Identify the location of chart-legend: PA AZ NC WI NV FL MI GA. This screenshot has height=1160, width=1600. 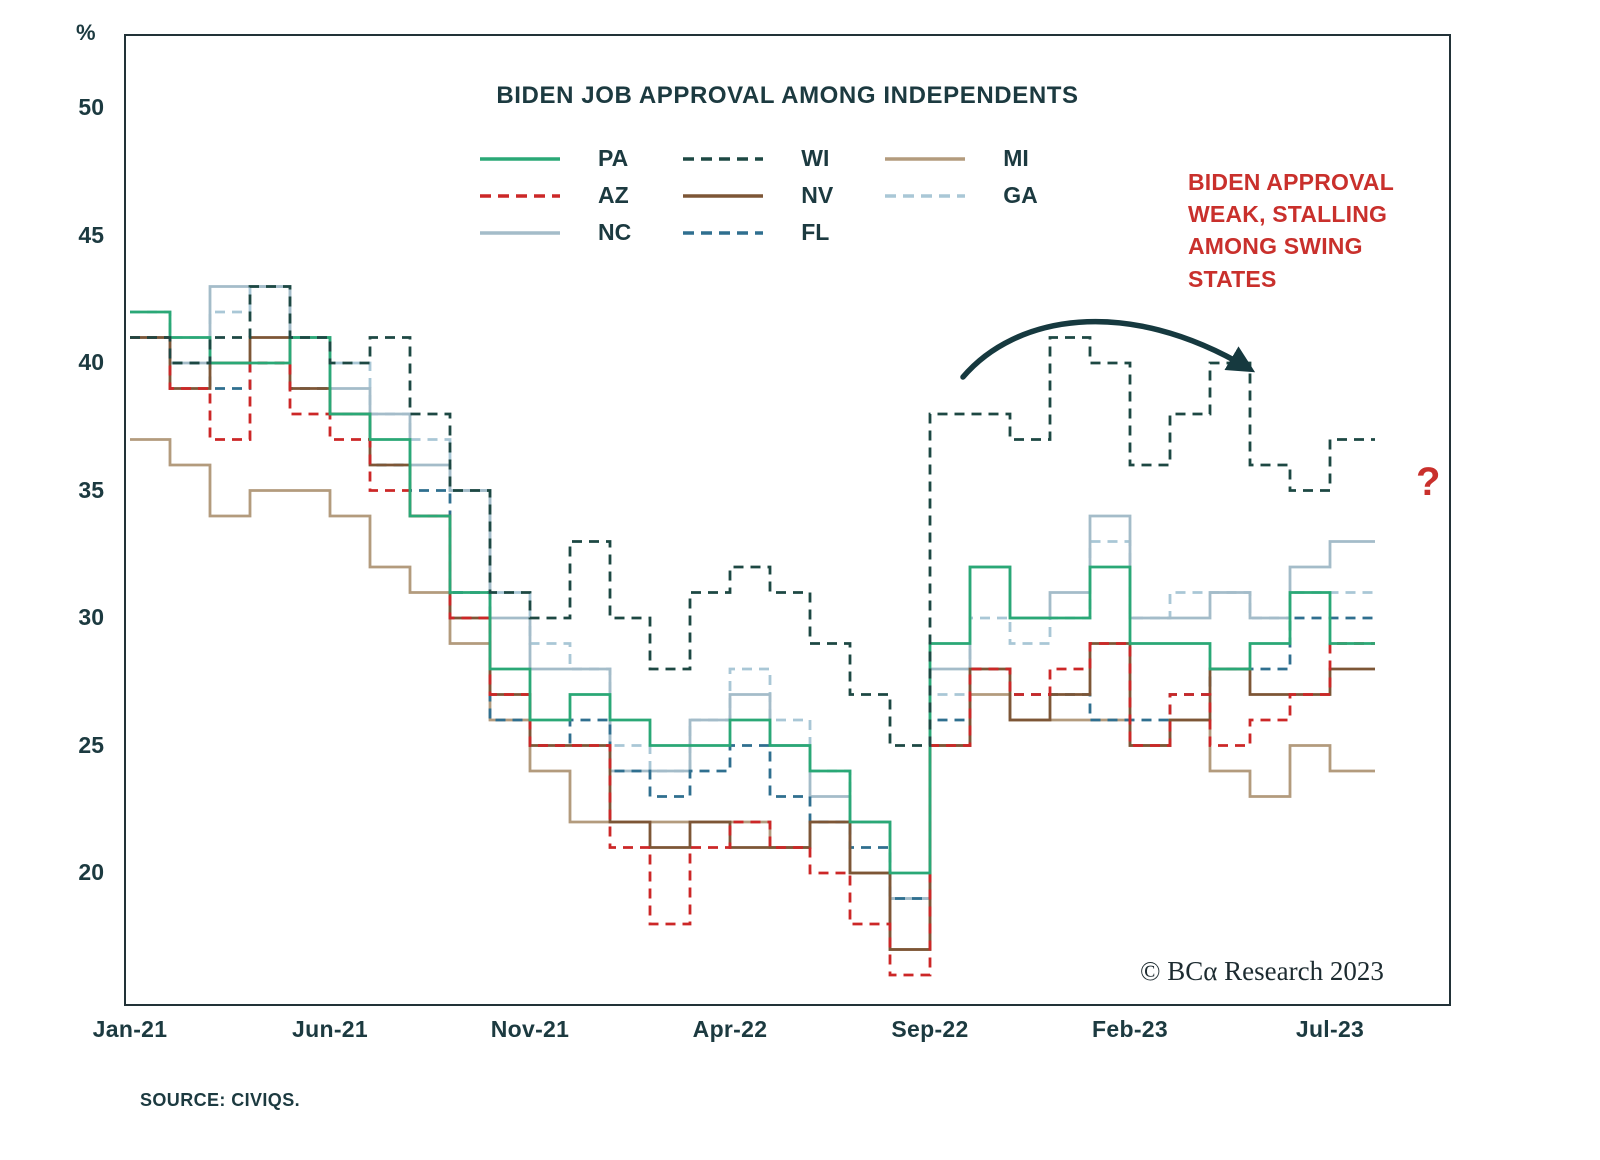
(759, 195).